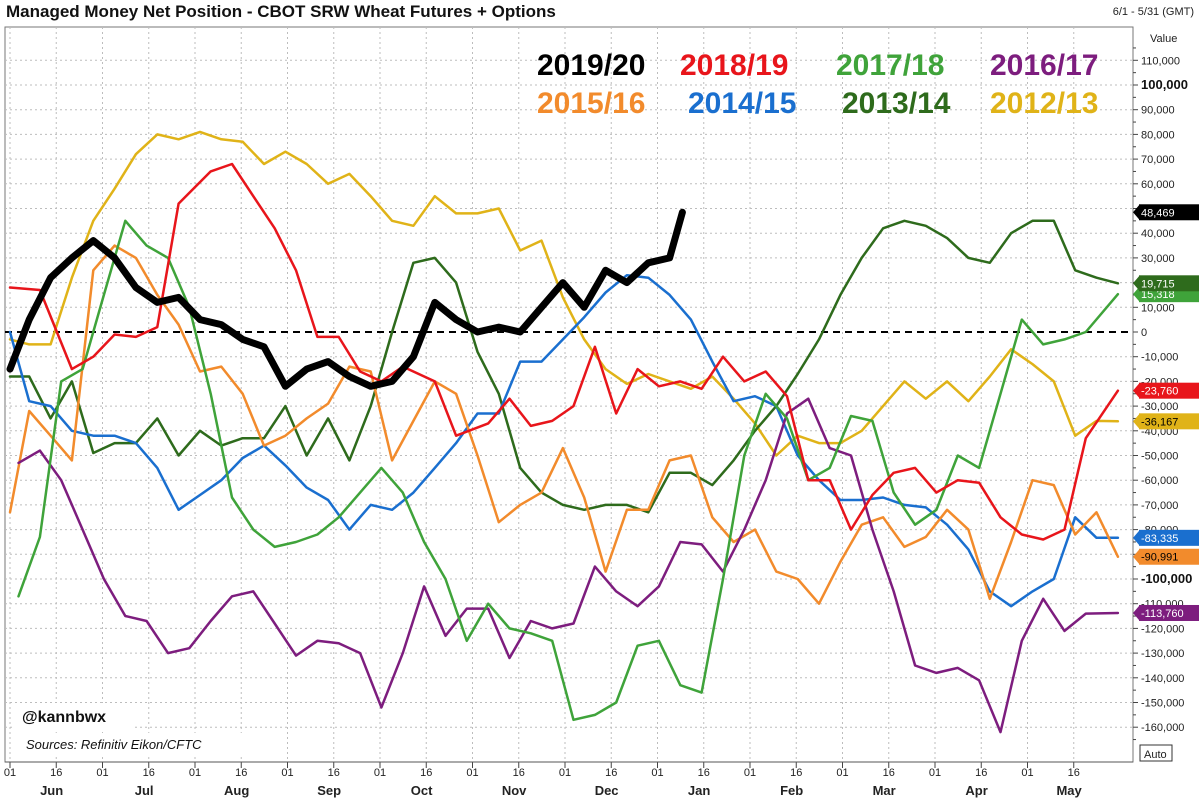 The width and height of the screenshot is (1200, 801). What do you see at coordinates (1159, 422) in the screenshot?
I see `value-badge-label: -36,167` at bounding box center [1159, 422].